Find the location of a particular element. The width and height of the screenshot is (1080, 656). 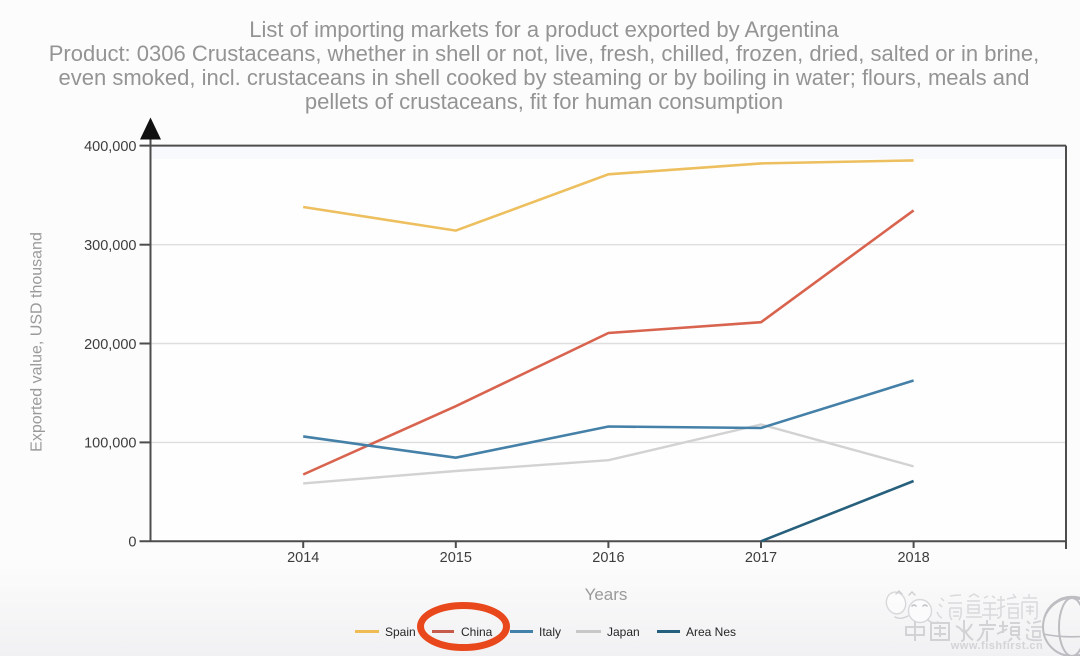

svg-text: 2014 is located at coordinates (303, 558).